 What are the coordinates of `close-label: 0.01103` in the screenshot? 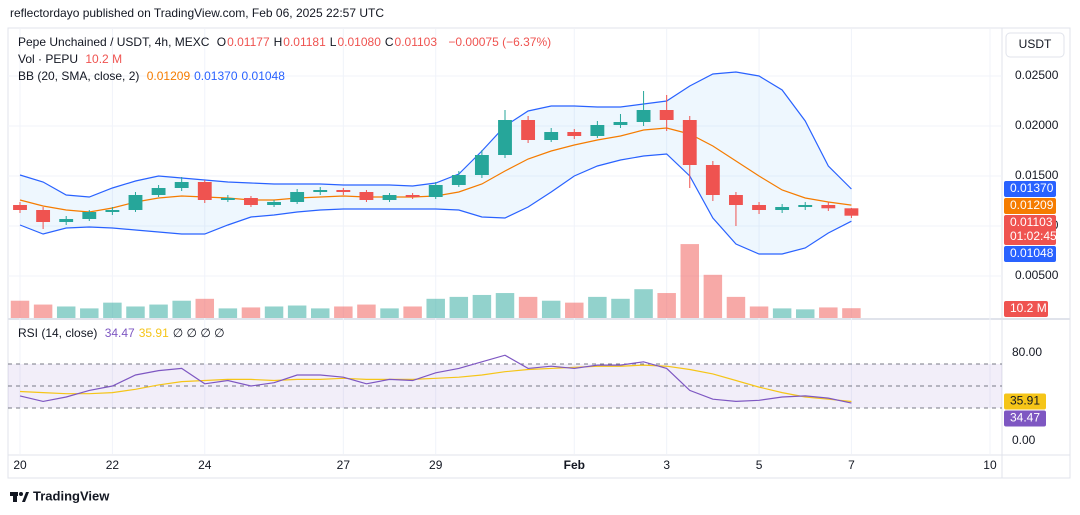 It's located at (1031, 222).